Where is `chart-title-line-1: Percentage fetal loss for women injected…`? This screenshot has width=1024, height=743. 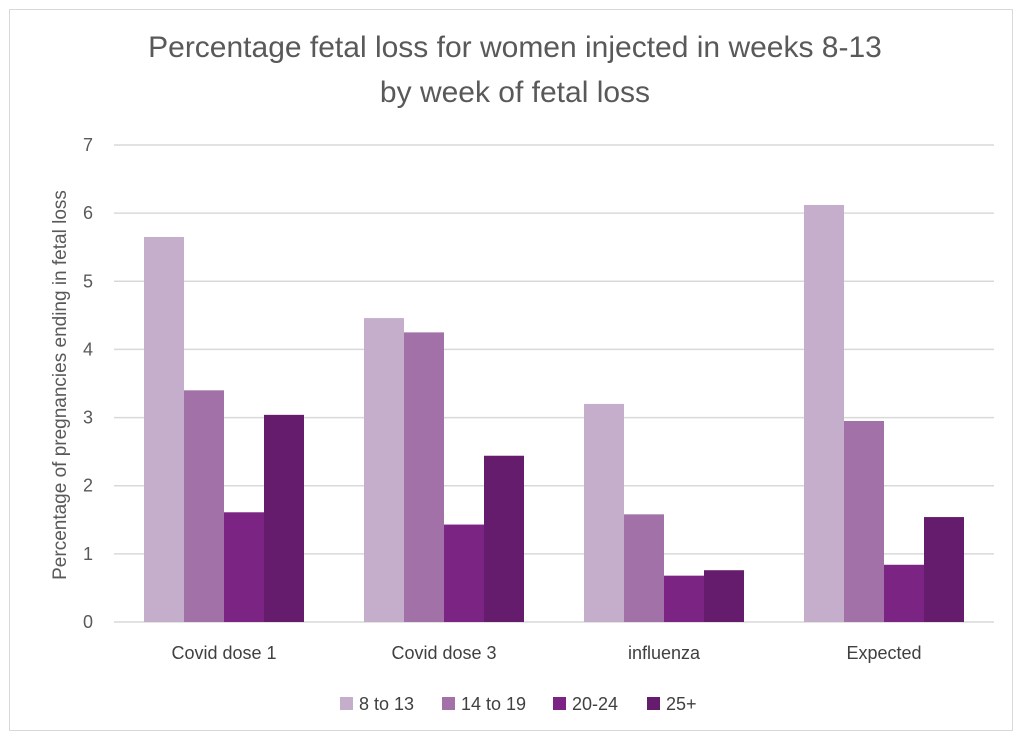
chart-title-line-1: Percentage fetal loss for women injected… is located at coordinates (515, 47).